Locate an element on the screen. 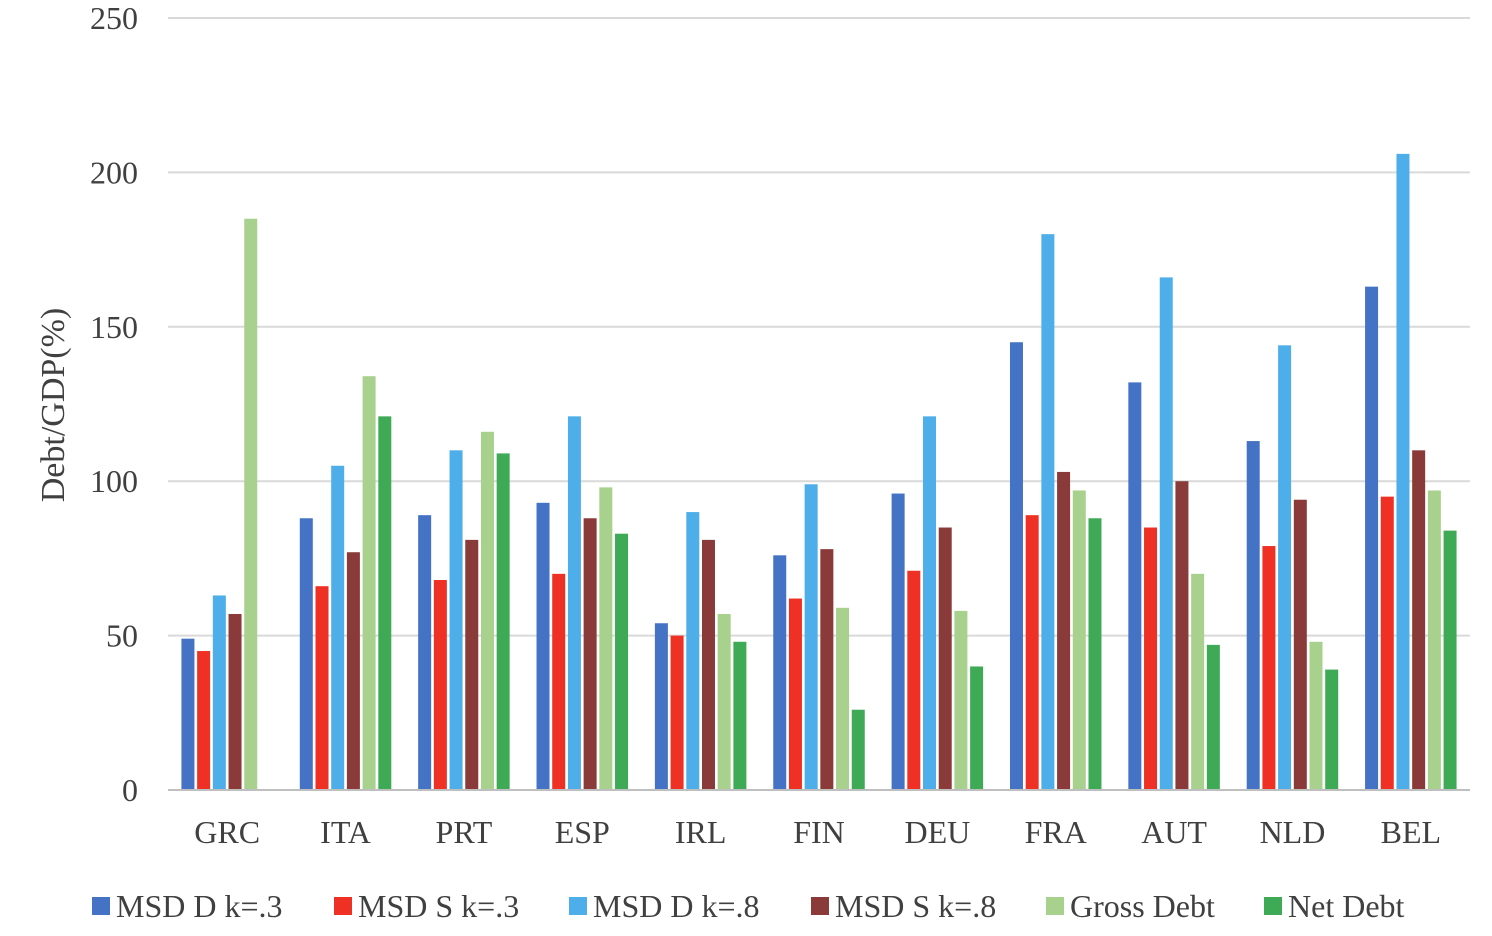 Image resolution: width=1492 pixels, height=936 pixels. y-axis-label: Debt/GDP(%) is located at coordinates (53, 405).